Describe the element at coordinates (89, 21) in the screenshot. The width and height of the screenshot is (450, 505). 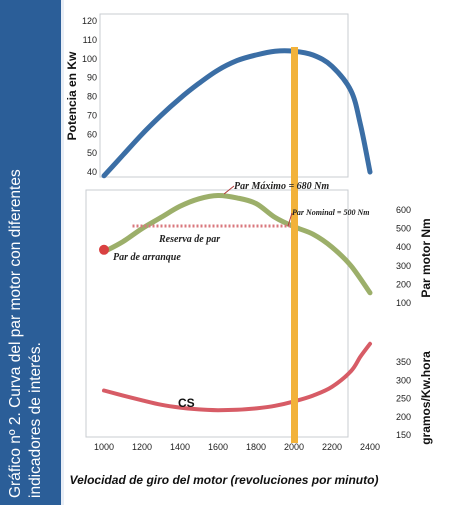
I see `power-y-tick: 120` at that location.